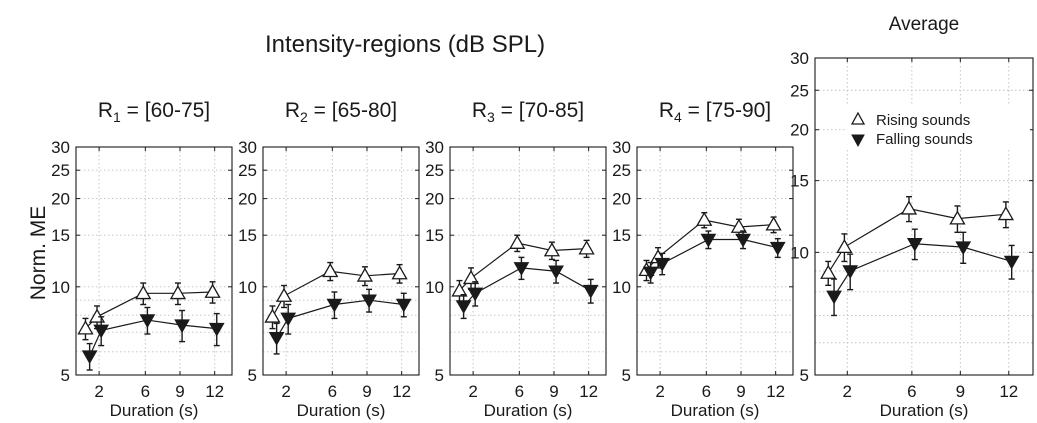 The image size is (1037, 423). Describe the element at coordinates (726, 110) in the screenshot. I see `panel-title-range: = [75-90]` at that location.